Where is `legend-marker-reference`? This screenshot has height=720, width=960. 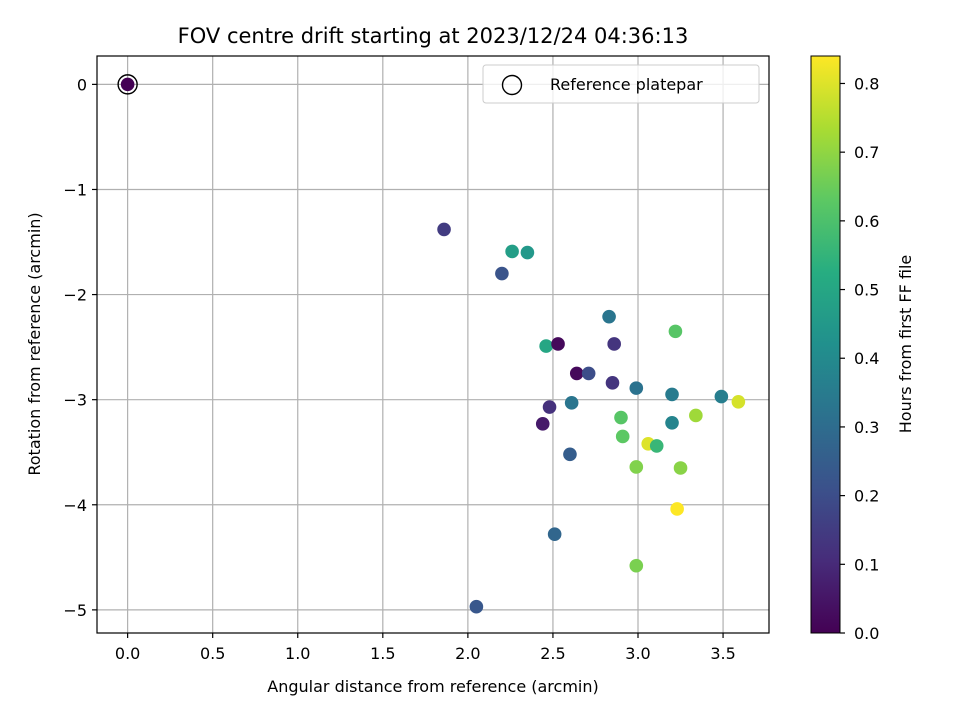 legend-marker-reference is located at coordinates (512, 85).